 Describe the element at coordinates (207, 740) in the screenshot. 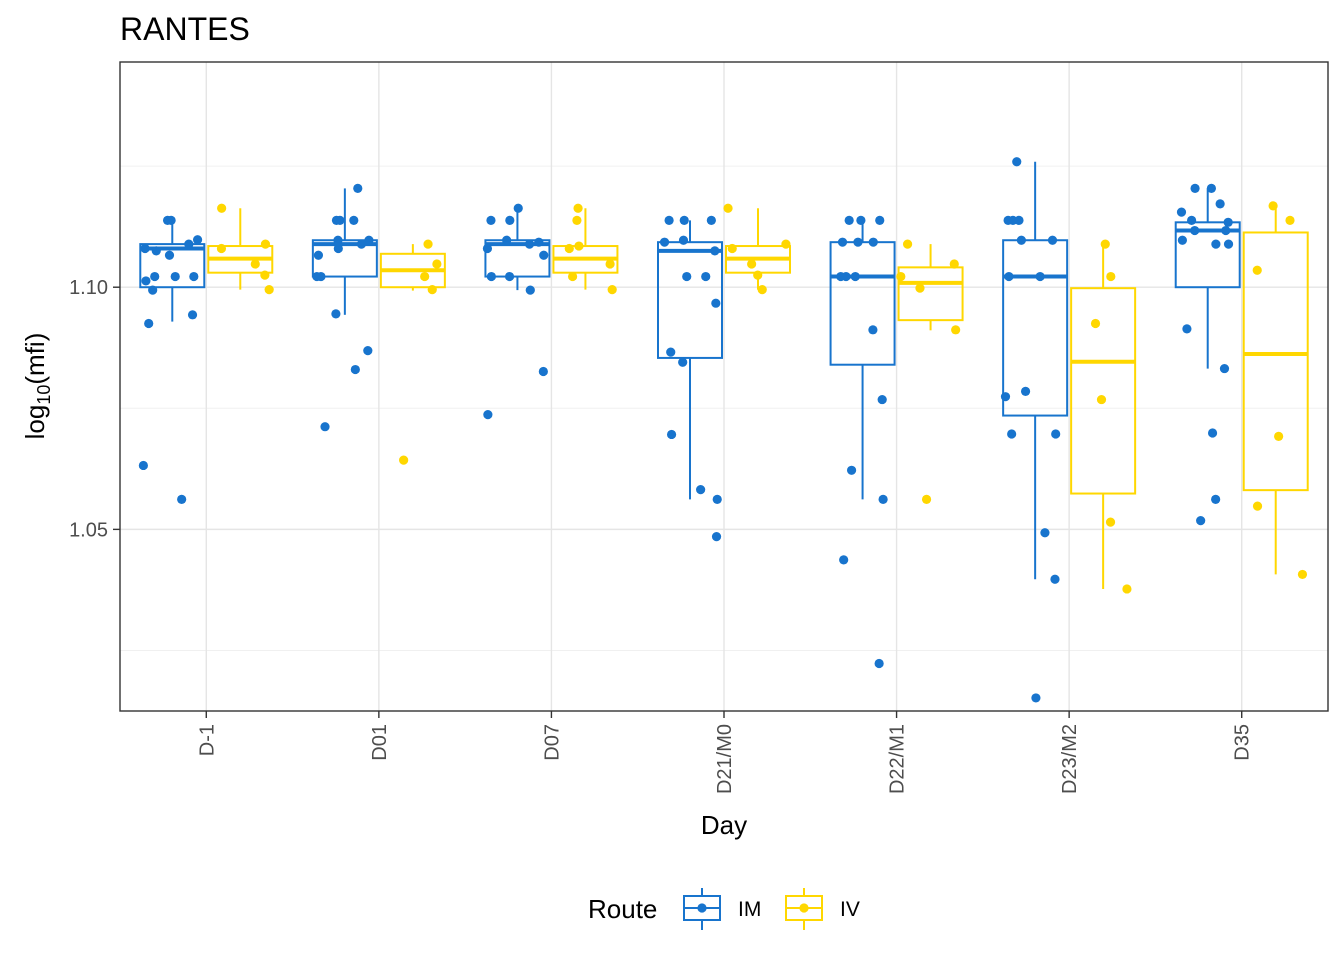

I see `x-tick-label: D-1` at that location.